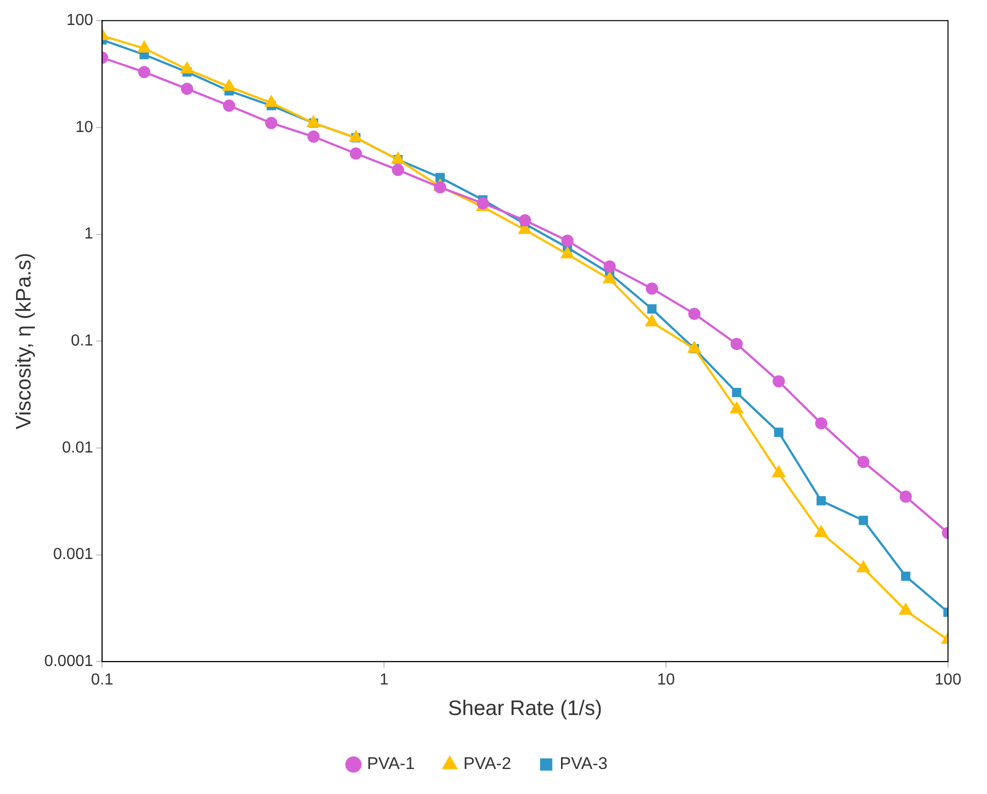 This screenshot has height=794, width=987. I want to click on y-tick-label: 0.01, so click(78, 447).